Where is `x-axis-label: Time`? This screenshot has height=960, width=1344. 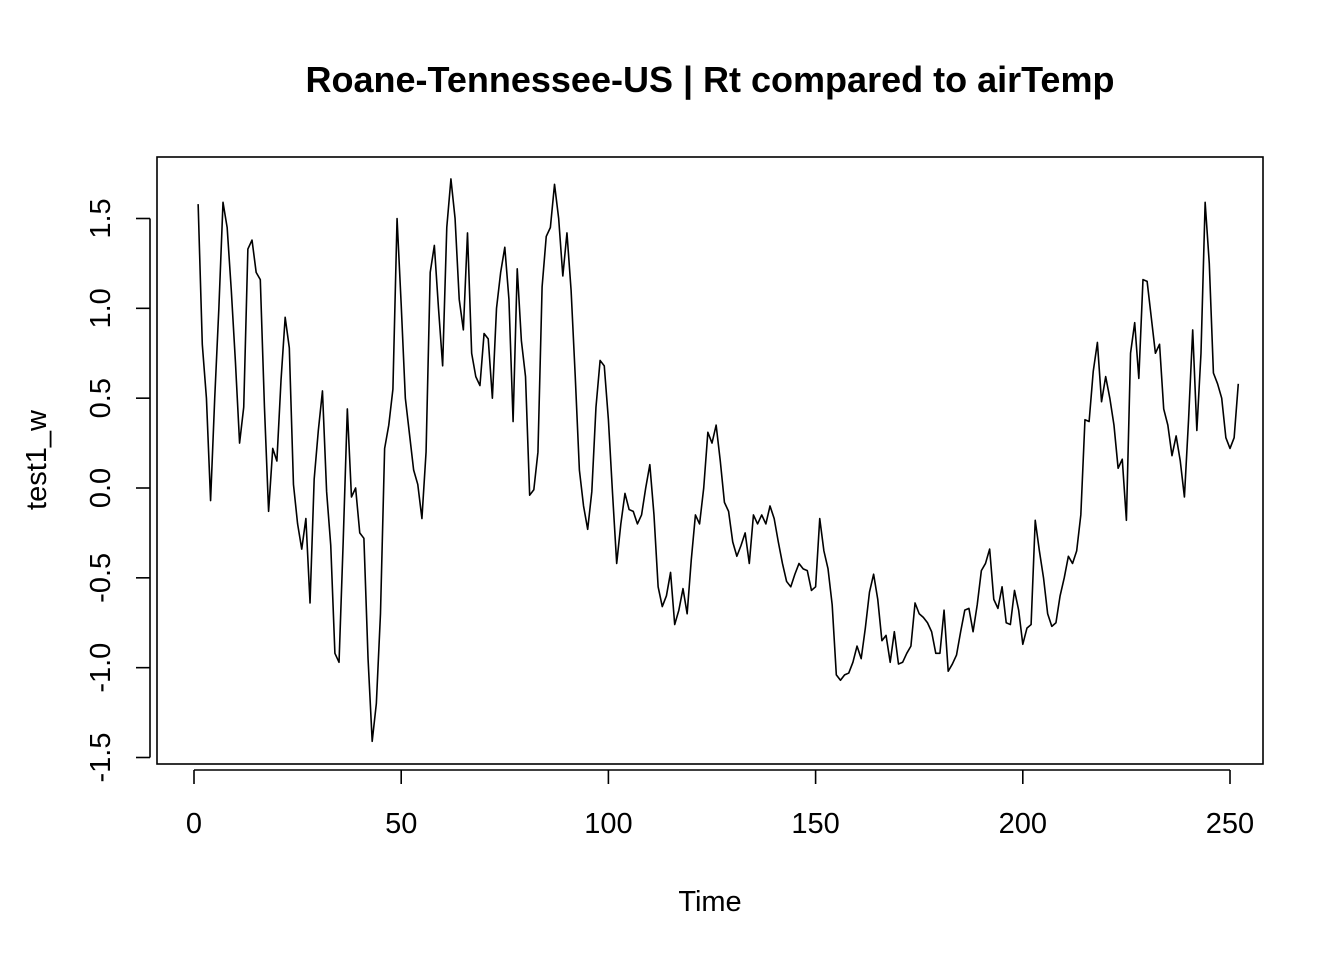 x-axis-label: Time is located at coordinates (709, 902).